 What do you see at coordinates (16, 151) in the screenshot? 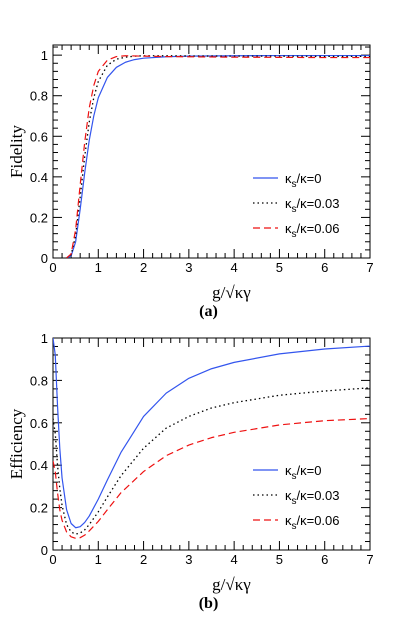
I see `y-axis-title: Fidelity` at bounding box center [16, 151].